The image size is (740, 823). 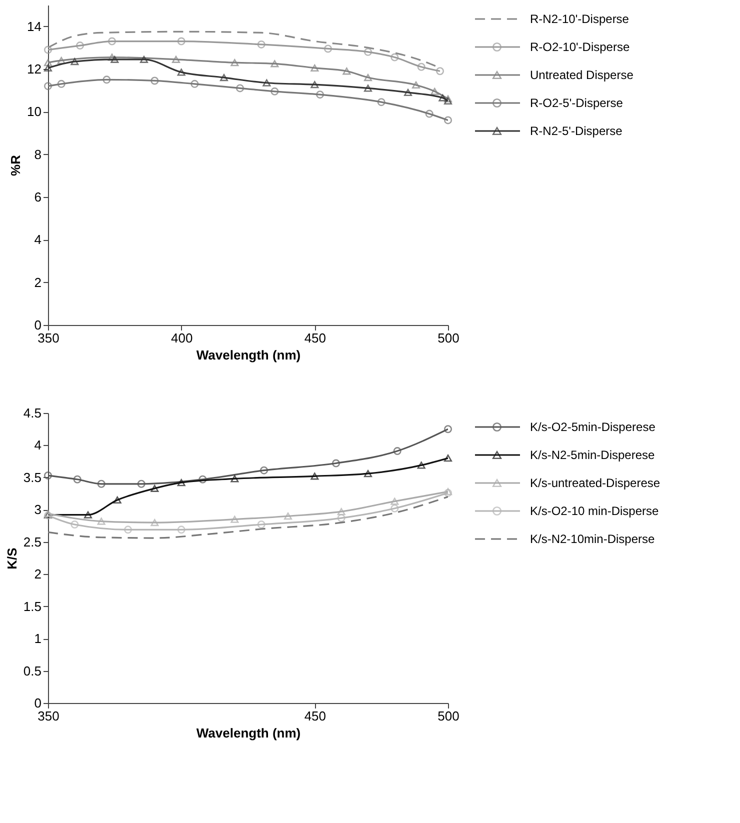 What do you see at coordinates (32, 606) in the screenshot?
I see `y-tick-label: 1.5` at bounding box center [32, 606].